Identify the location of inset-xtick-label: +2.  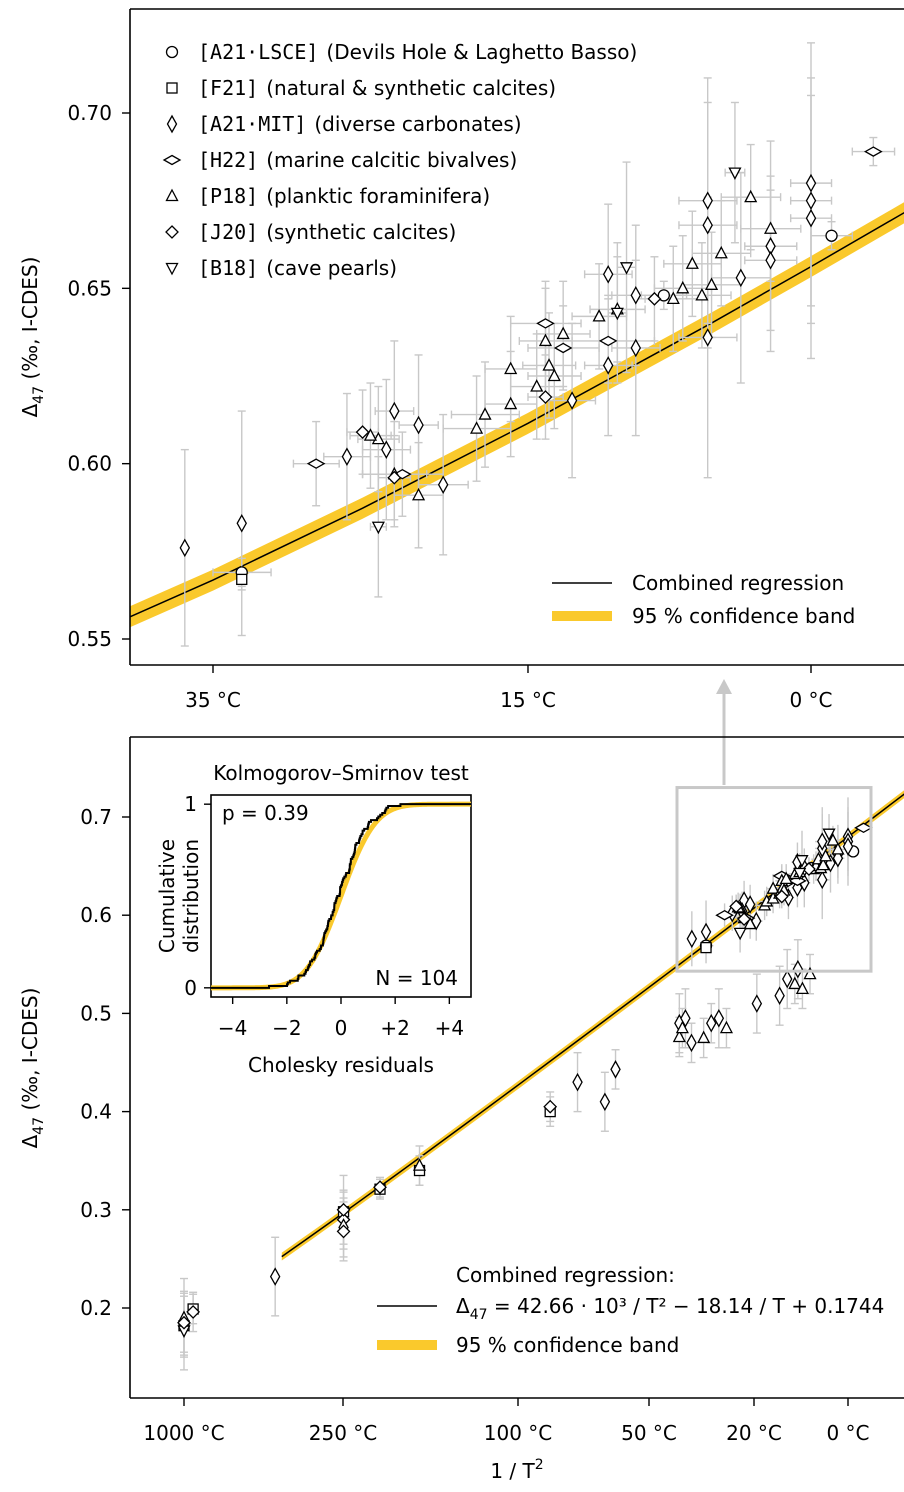
(394, 1028).